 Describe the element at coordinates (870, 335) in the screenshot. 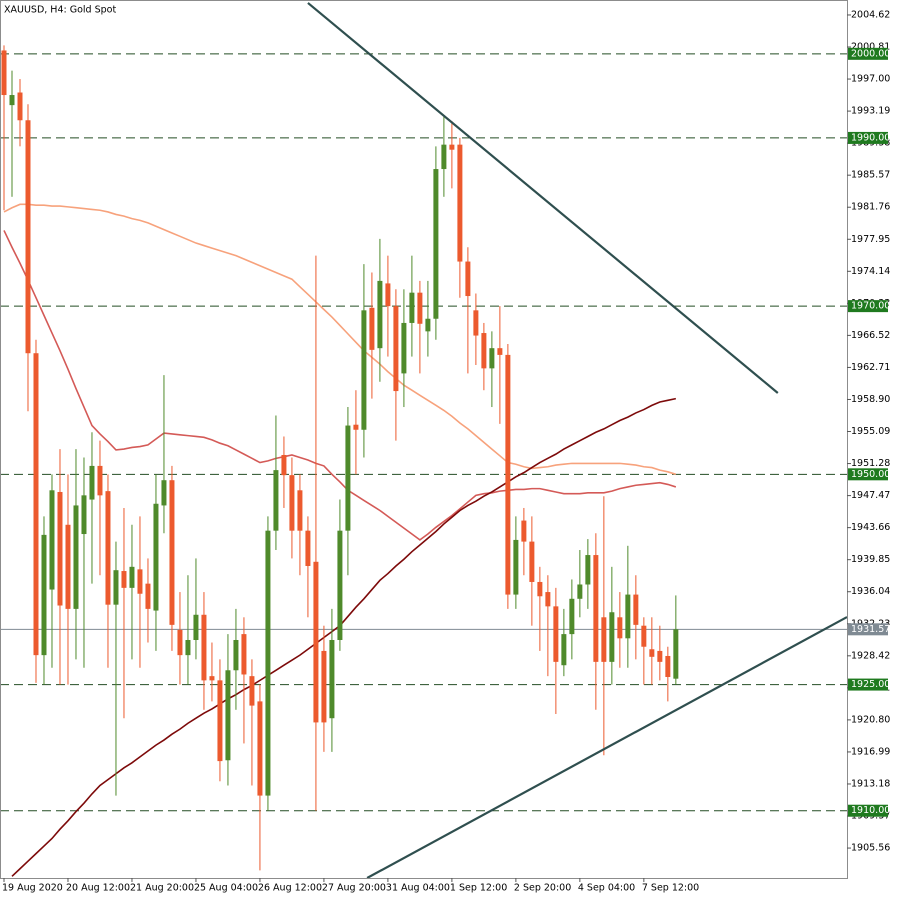

I see `y-tick-label: 1966.52` at that location.